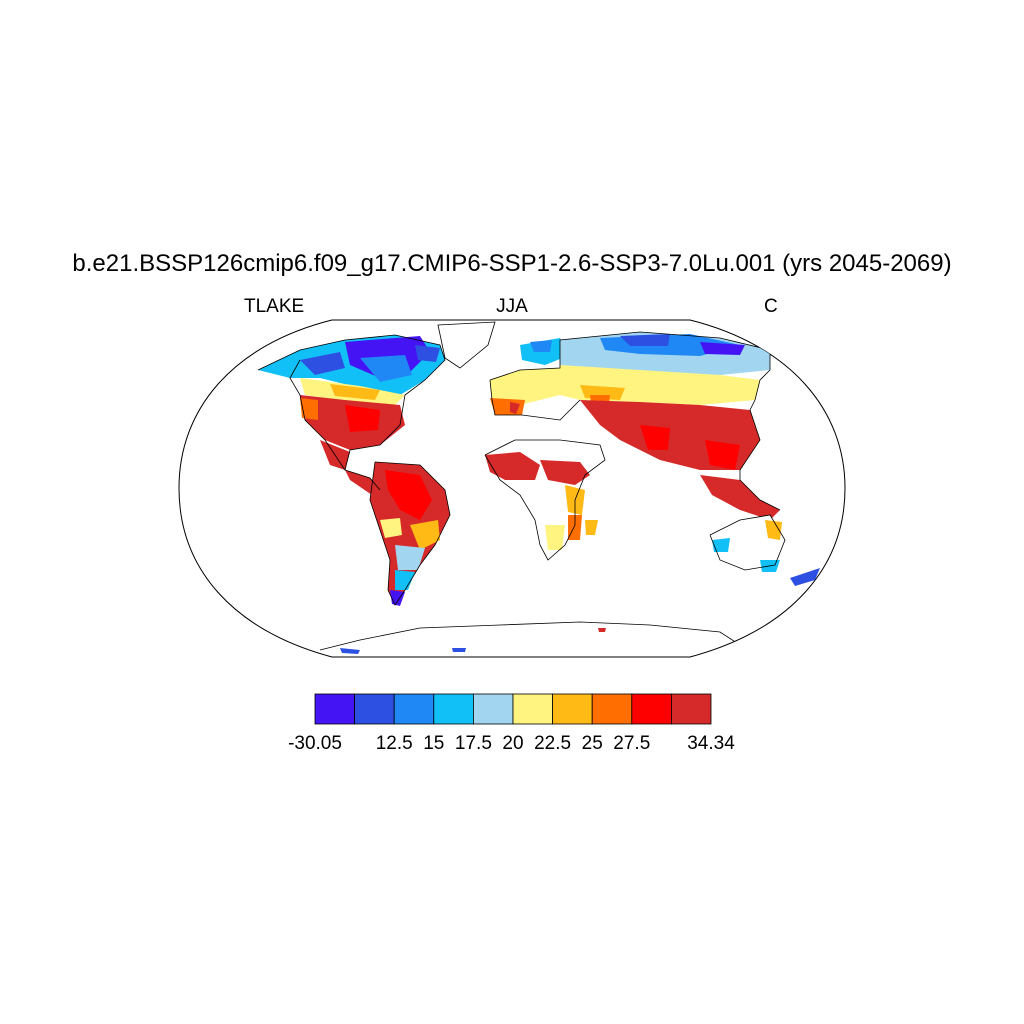 The width and height of the screenshot is (1024, 1024). I want to click on colorbar-tick-label: 12.5, so click(394, 743).